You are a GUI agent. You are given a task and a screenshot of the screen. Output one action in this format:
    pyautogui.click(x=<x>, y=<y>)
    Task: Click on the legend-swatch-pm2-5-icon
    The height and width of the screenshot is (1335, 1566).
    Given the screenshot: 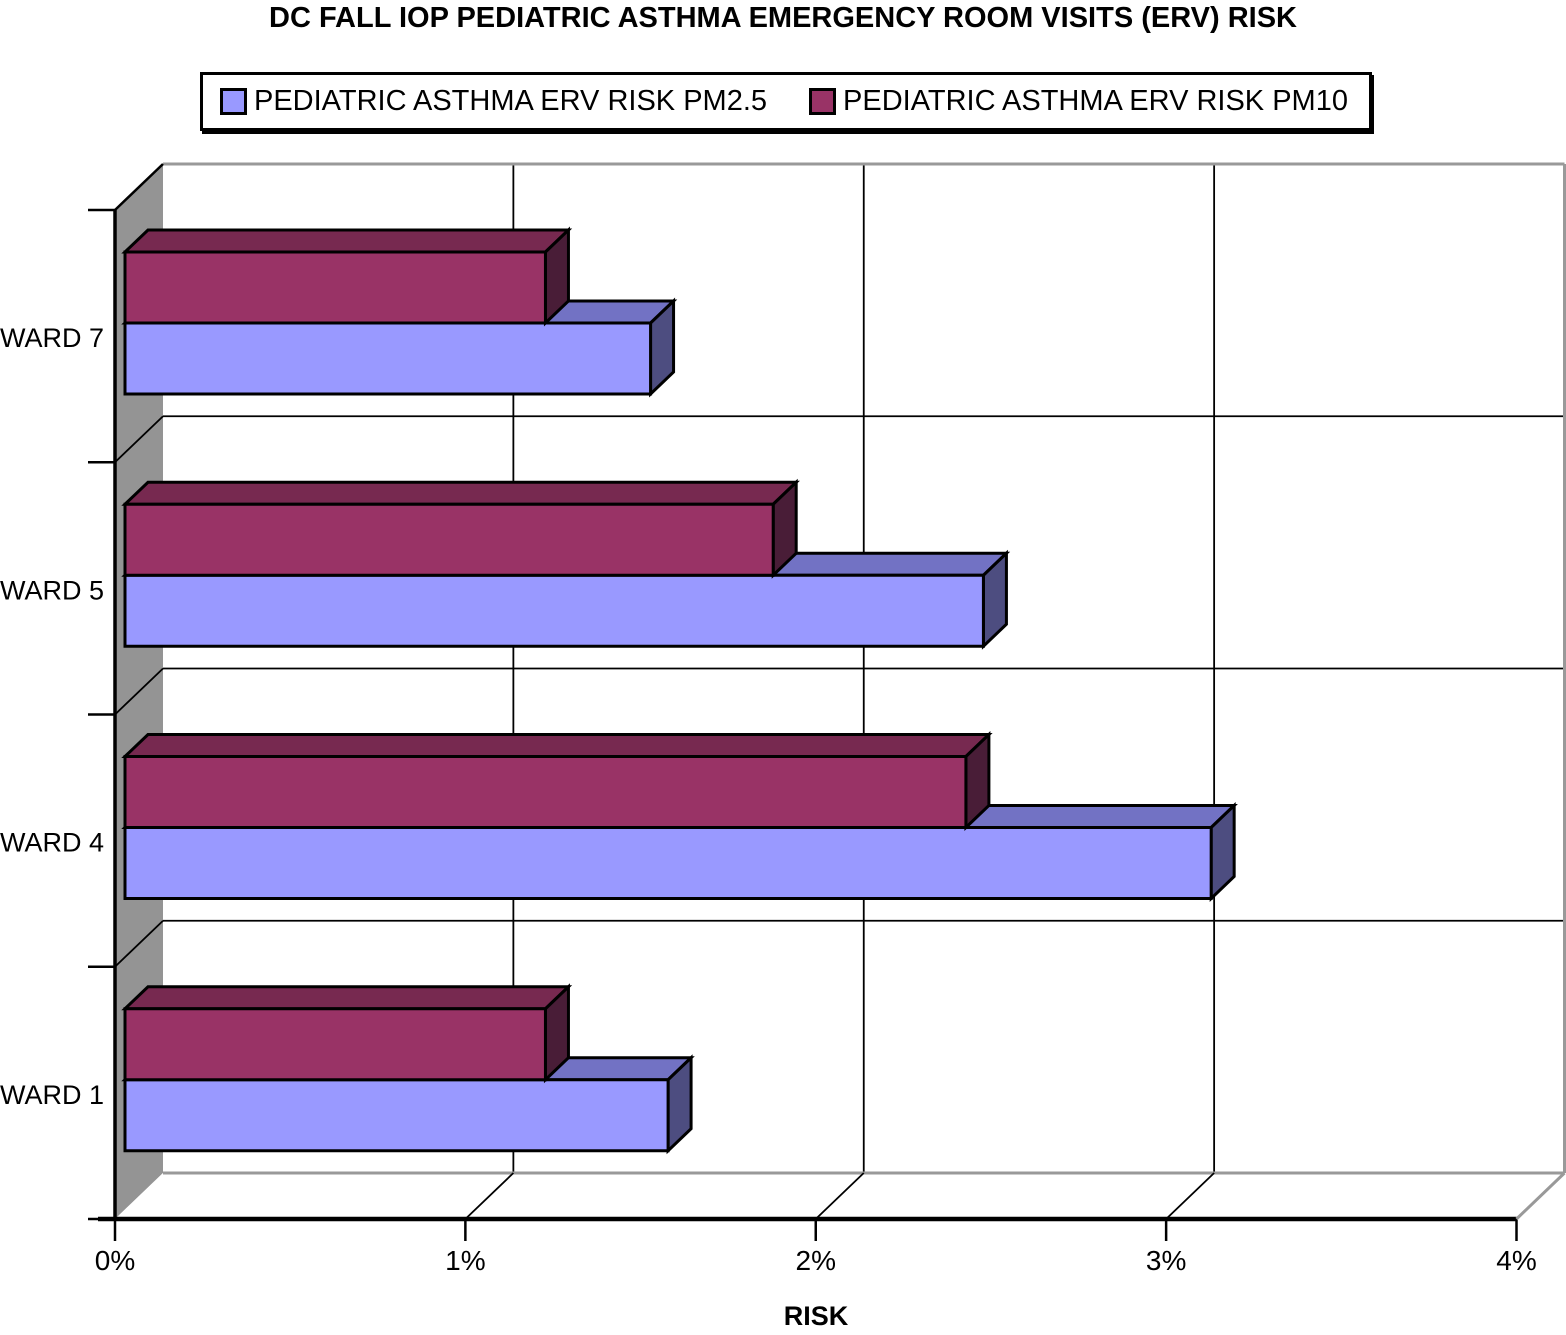 What is the action you would take?
    pyautogui.click(x=233, y=101)
    